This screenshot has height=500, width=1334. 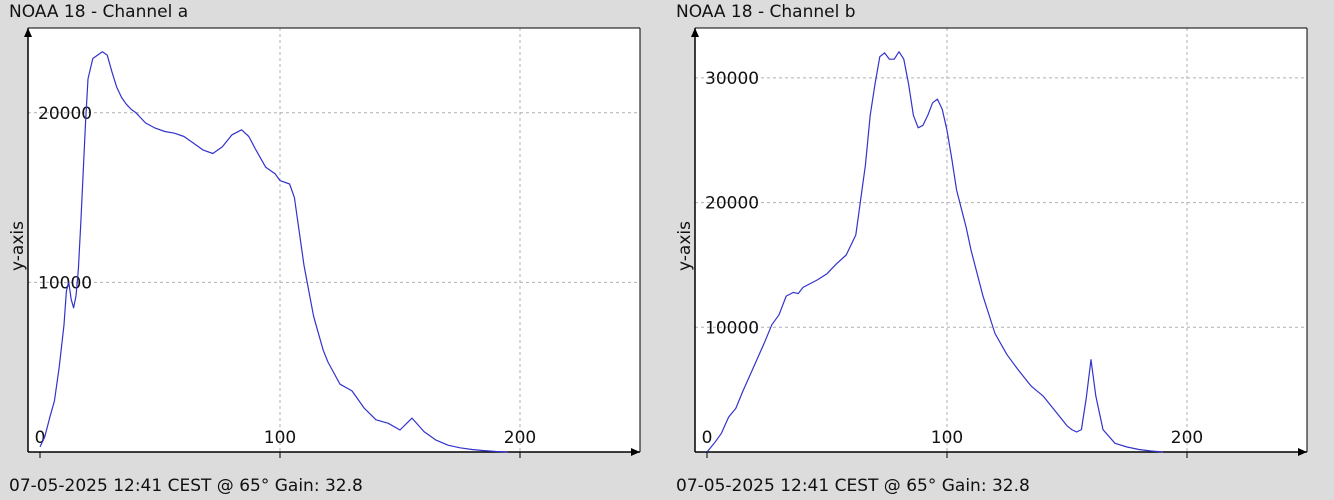 What do you see at coordinates (766, 12) in the screenshot?
I see `chart-title: NOAA 18 - Channel b` at bounding box center [766, 12].